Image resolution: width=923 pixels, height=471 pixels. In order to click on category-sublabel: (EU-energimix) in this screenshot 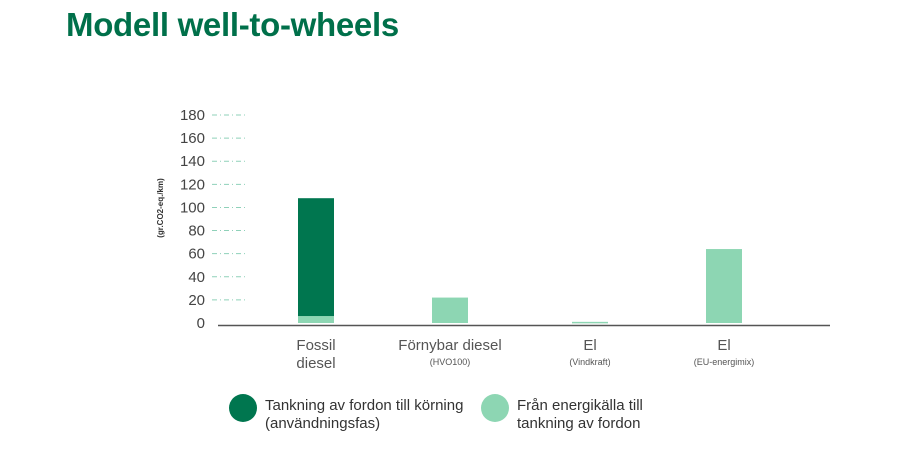, I will do `click(724, 362)`.